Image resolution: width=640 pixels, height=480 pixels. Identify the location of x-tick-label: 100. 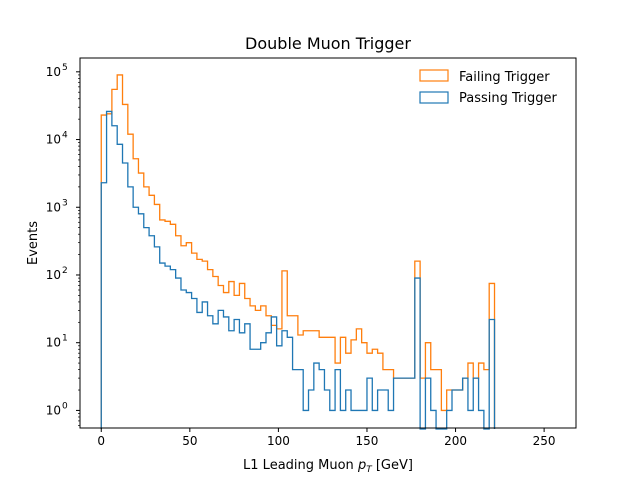
(278, 441).